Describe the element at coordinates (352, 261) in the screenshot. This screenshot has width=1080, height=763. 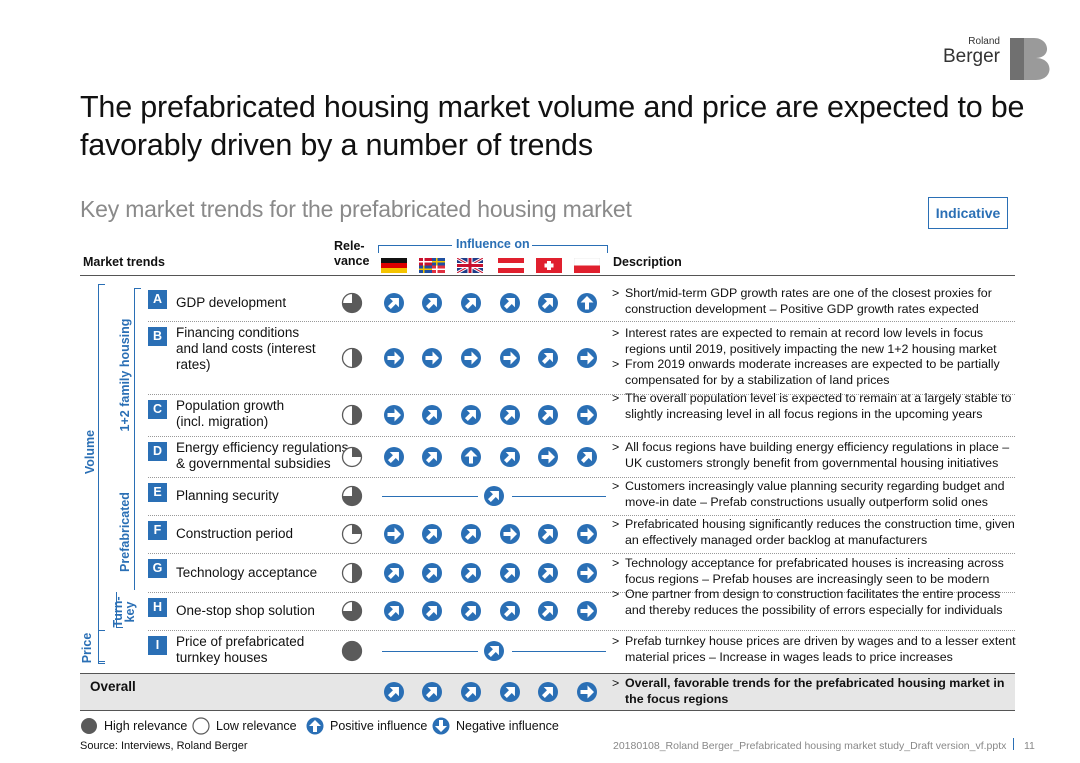
I see `header-relevance-line2: vance` at that location.